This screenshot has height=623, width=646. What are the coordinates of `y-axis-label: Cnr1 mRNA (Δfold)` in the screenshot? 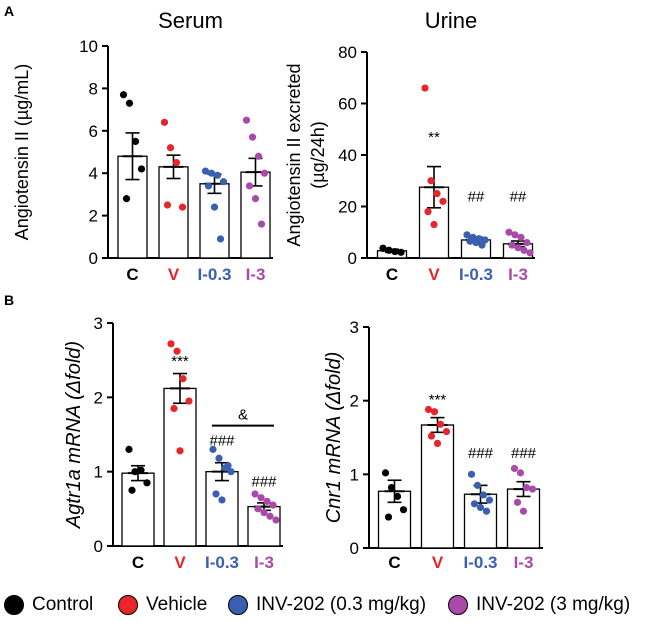 It's located at (334, 438).